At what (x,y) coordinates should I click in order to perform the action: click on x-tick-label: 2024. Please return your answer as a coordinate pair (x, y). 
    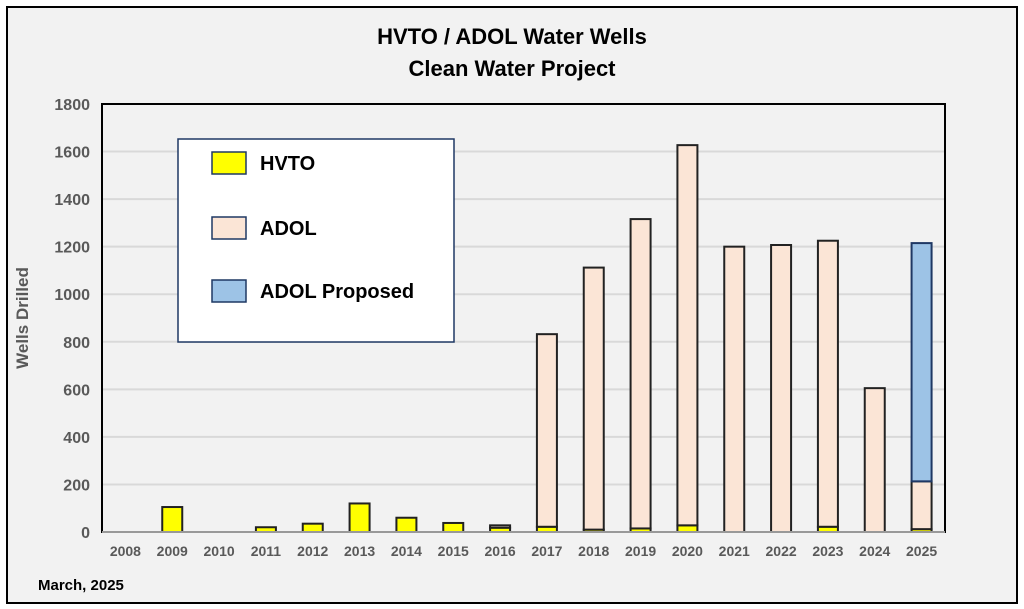
    Looking at the image, I should click on (874, 551).